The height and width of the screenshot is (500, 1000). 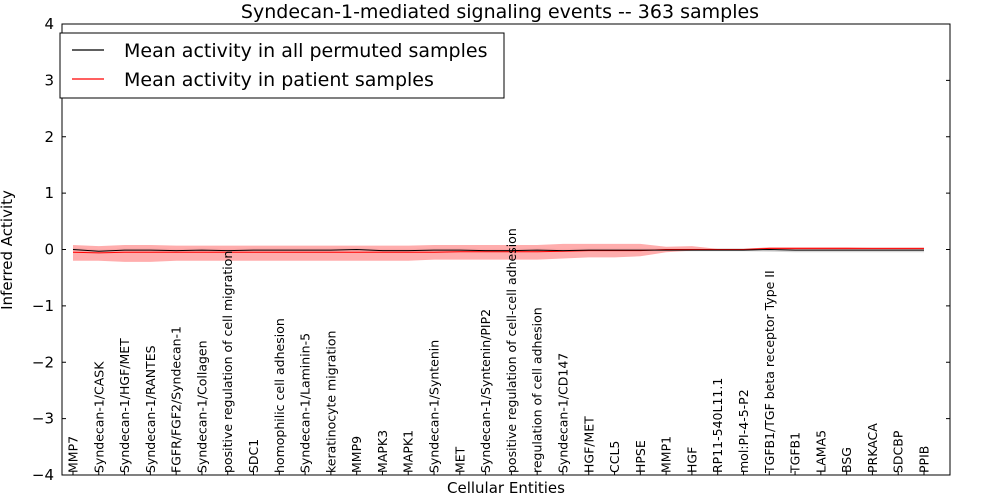 What do you see at coordinates (356, 454) in the screenshot?
I see `category-label: MMP9` at bounding box center [356, 454].